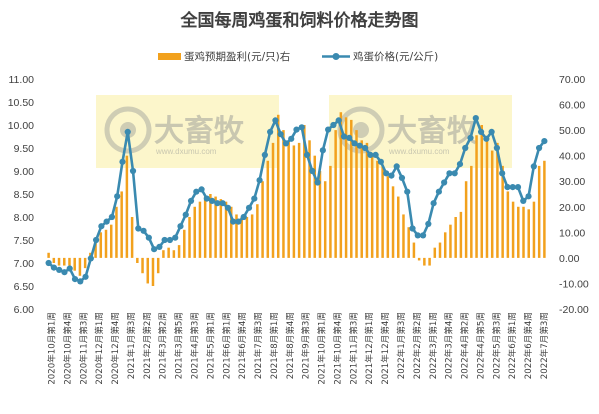 Image resolution: width=599 pixels, height=414 pixels. Describe the element at coordinates (336, 56) in the screenshot. I see `legend-line-marker` at that location.